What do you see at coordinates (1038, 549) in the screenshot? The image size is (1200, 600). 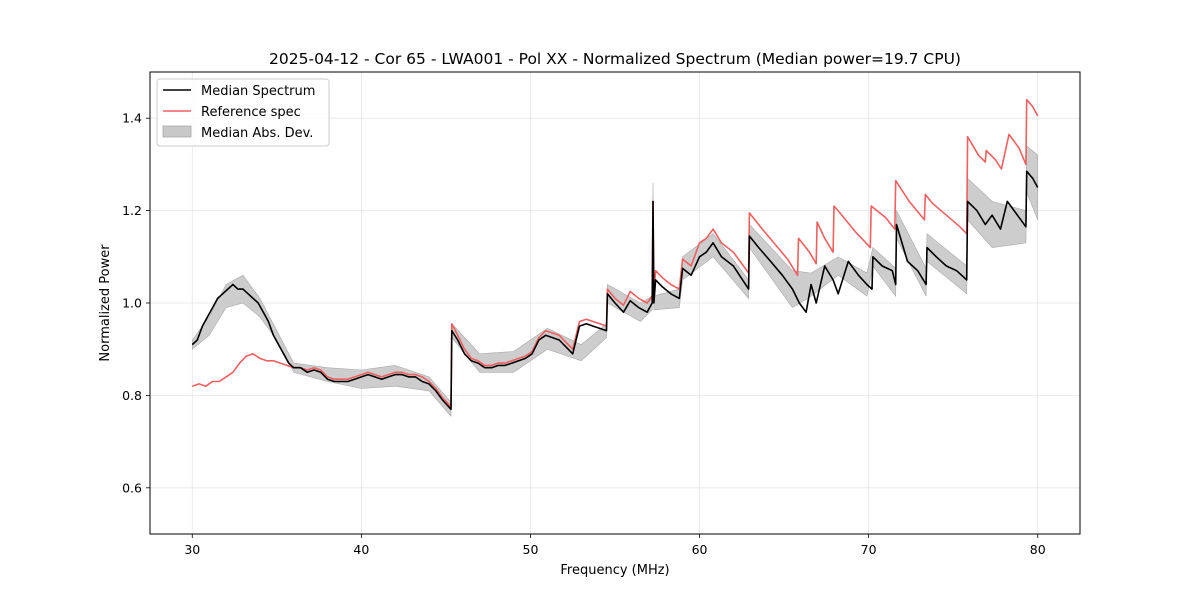 I see `x-tick-label: 80` at bounding box center [1038, 549].